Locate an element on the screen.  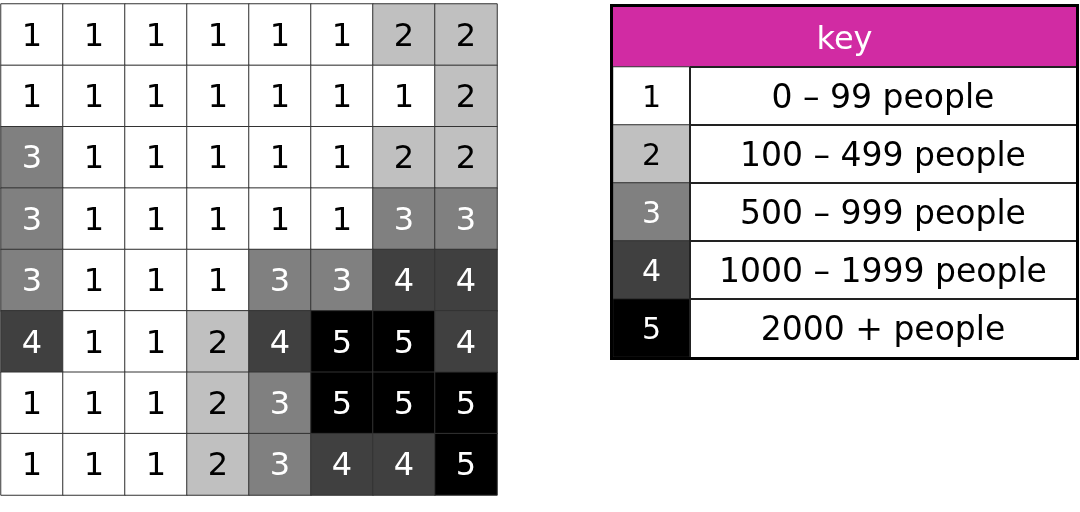
y2-tick-label: 1000 – 1999 people is located at coordinates (883, 270).